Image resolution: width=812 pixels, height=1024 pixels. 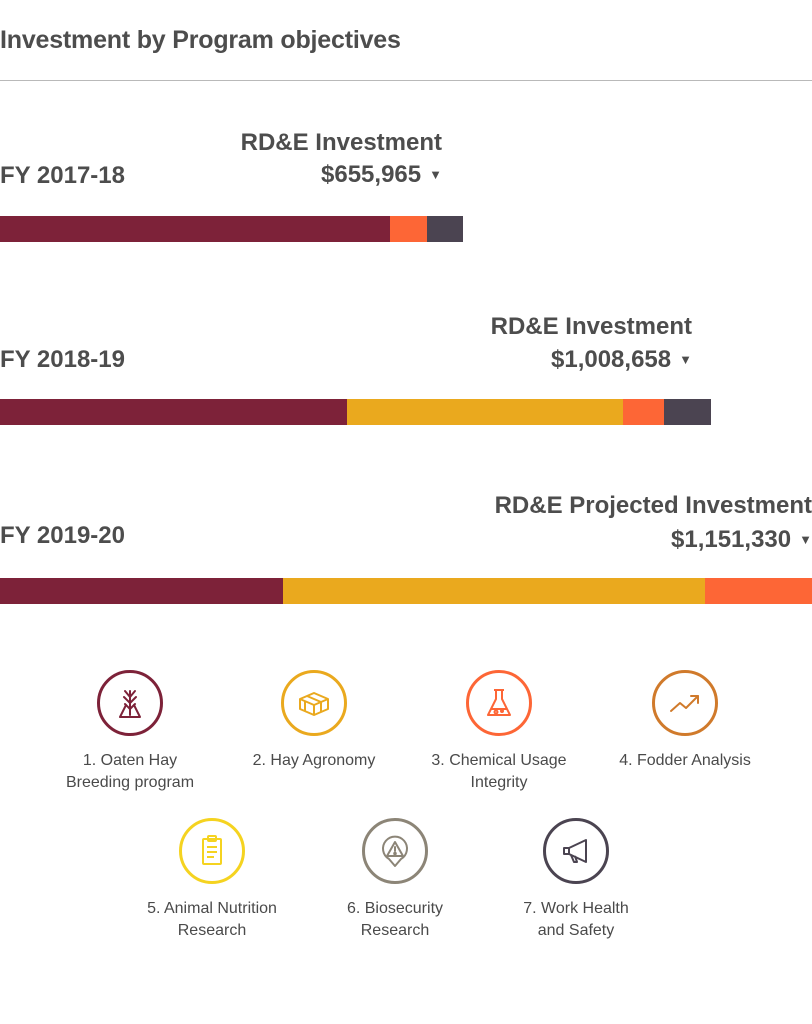 I want to click on warning-pin-icon, so click(x=395, y=851).